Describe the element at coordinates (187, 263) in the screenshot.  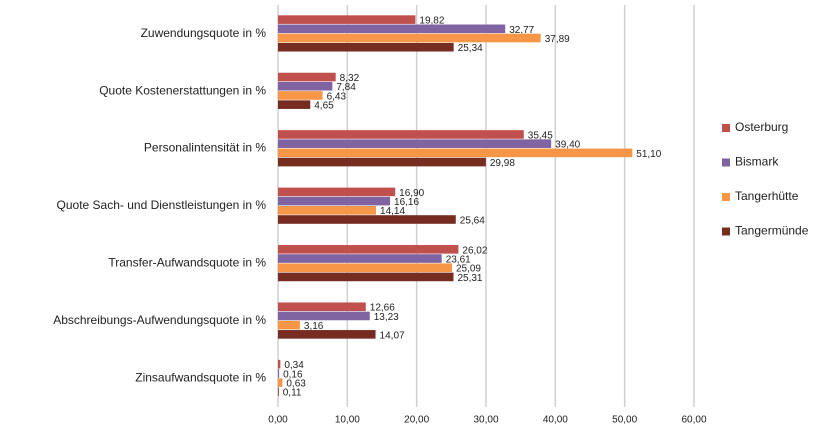
I see `category-label: Transfer-Aufwandsquote in %` at that location.